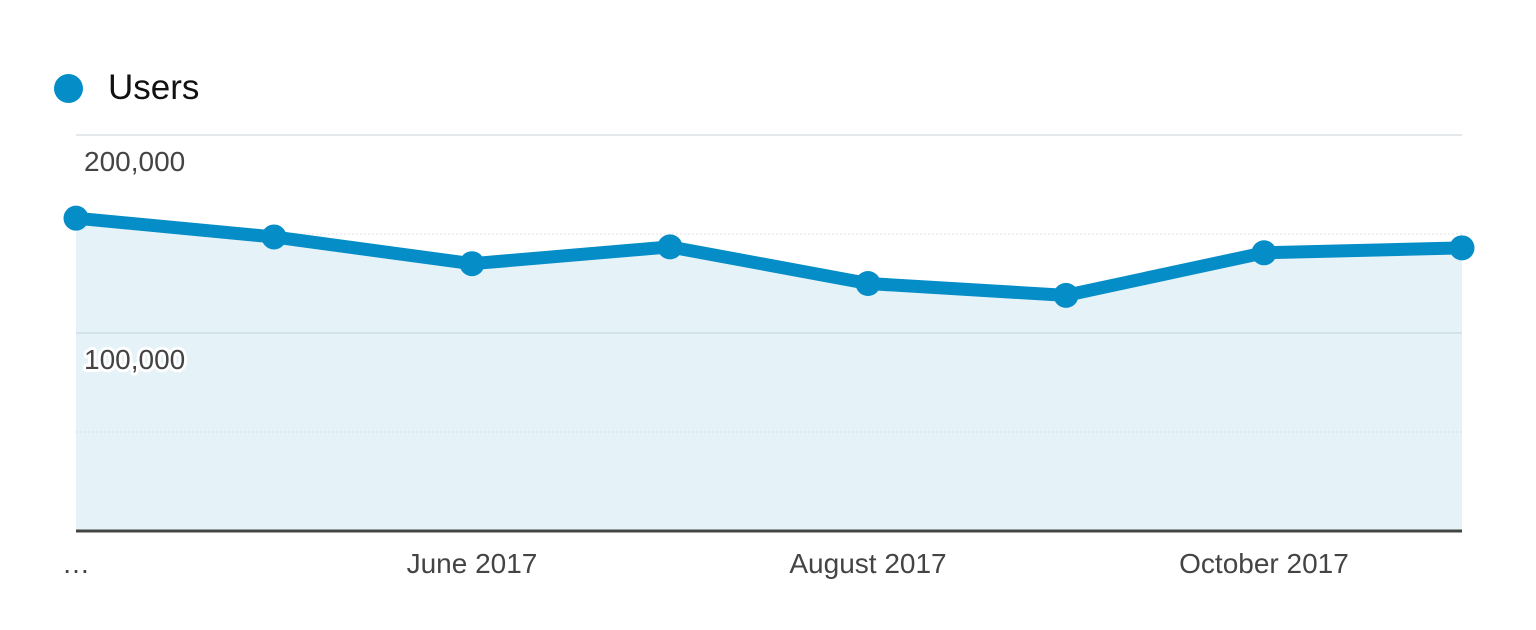 The image size is (1536, 630). I want to click on x-tick-label-october-2017: October 2017, so click(1264, 563).